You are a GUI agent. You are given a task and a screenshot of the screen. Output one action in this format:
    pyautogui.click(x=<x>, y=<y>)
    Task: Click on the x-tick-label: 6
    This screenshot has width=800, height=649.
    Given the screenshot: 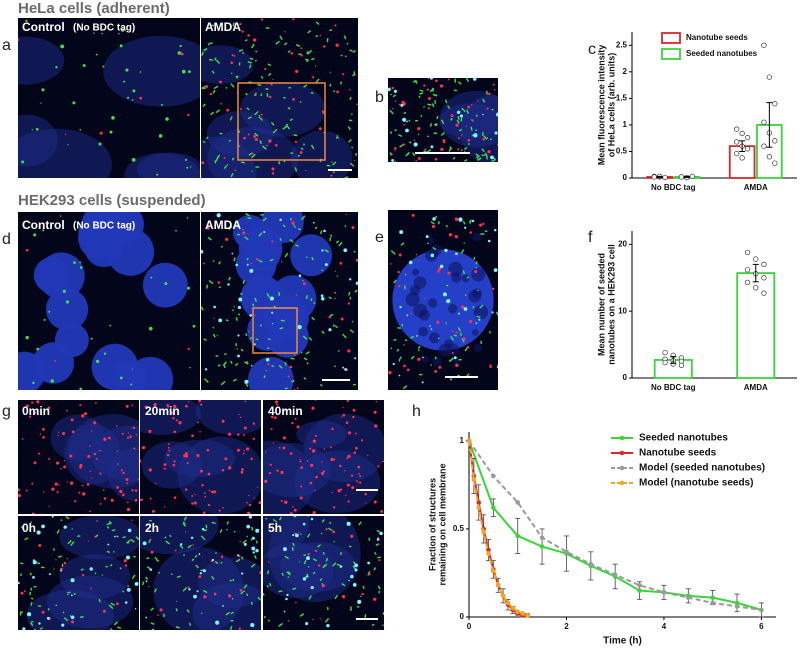 What is the action you would take?
    pyautogui.click(x=761, y=626)
    